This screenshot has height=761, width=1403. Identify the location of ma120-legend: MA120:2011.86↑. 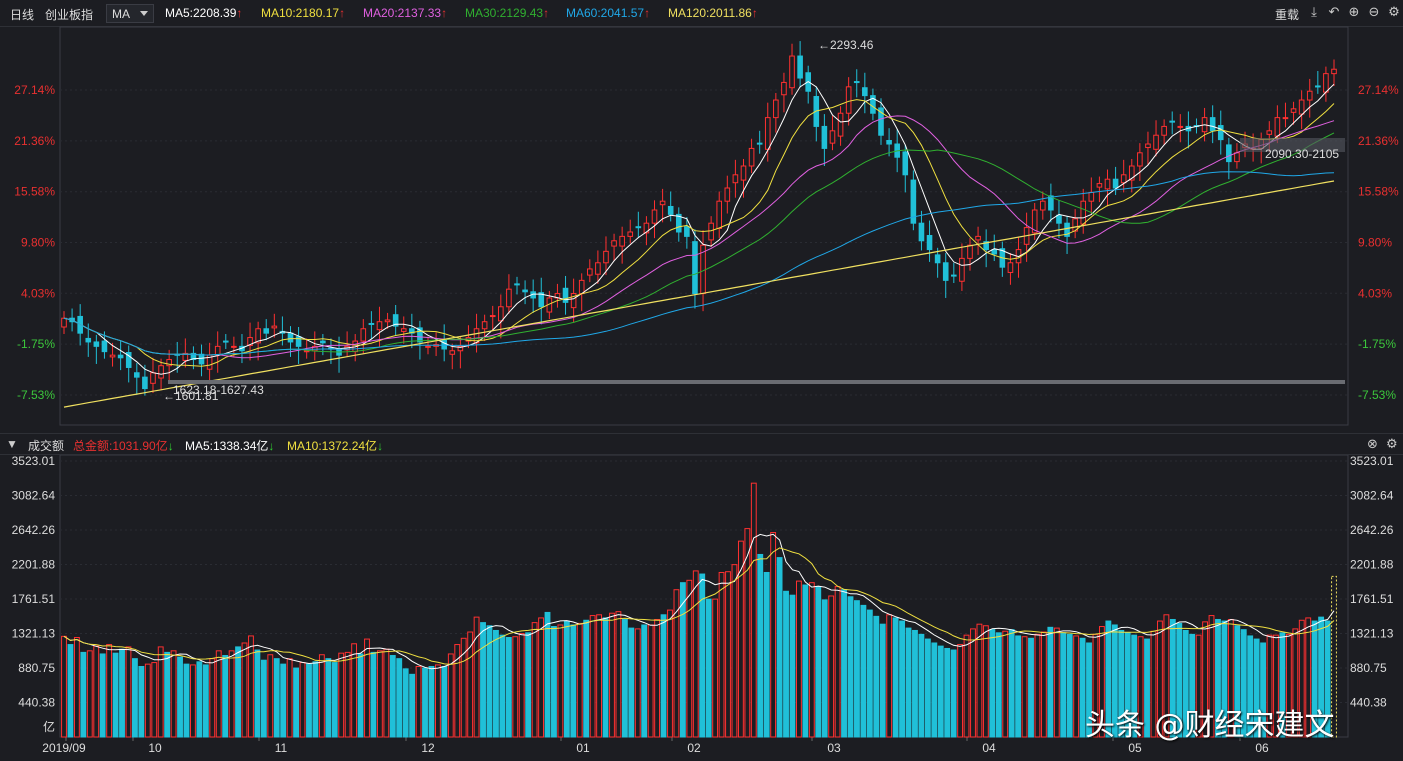
(713, 13).